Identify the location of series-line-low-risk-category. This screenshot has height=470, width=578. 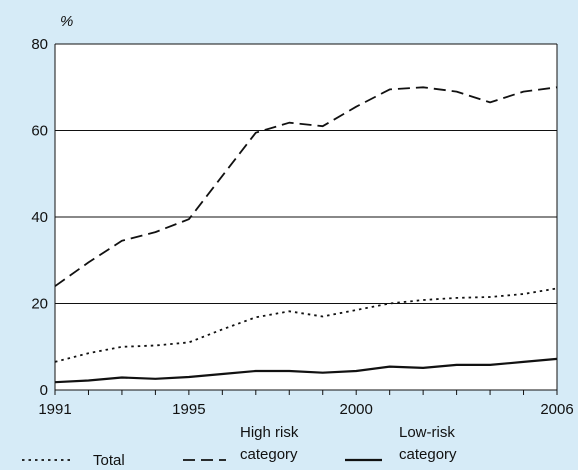
(306, 370).